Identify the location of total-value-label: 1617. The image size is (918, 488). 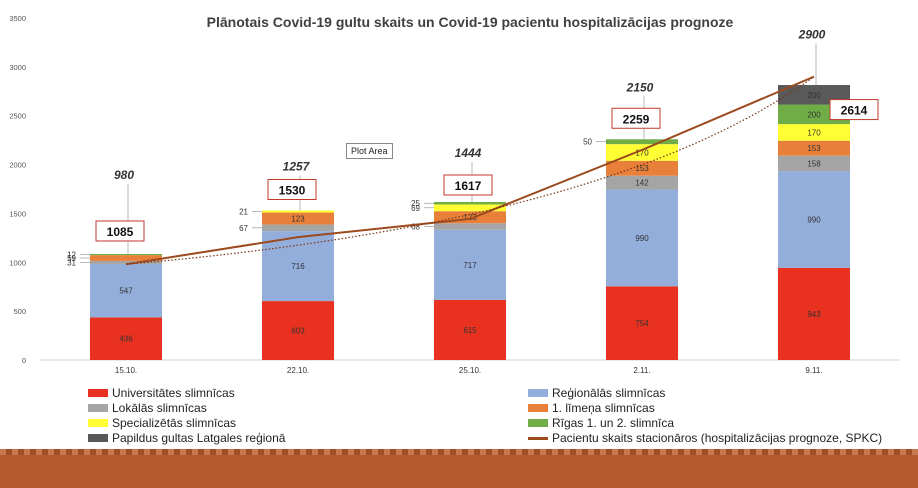
(468, 186).